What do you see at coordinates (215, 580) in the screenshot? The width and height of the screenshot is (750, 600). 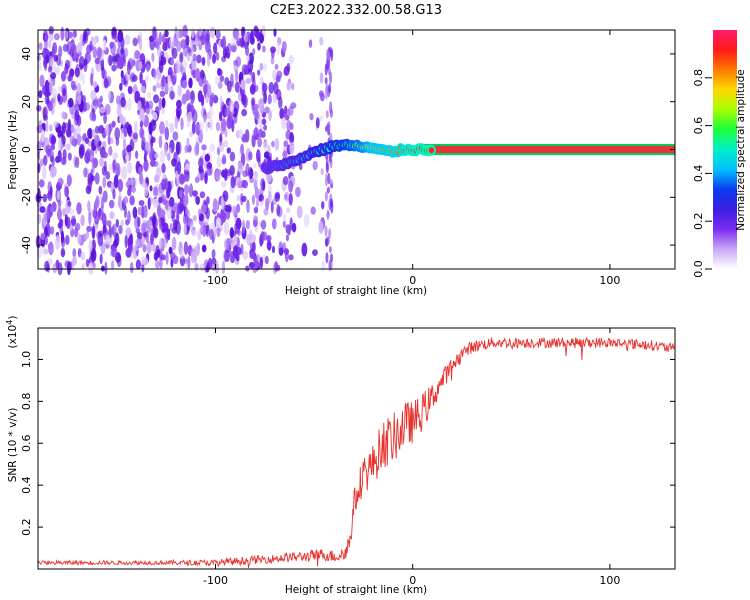 I see `snr-x-tick-label: -100` at bounding box center [215, 580].